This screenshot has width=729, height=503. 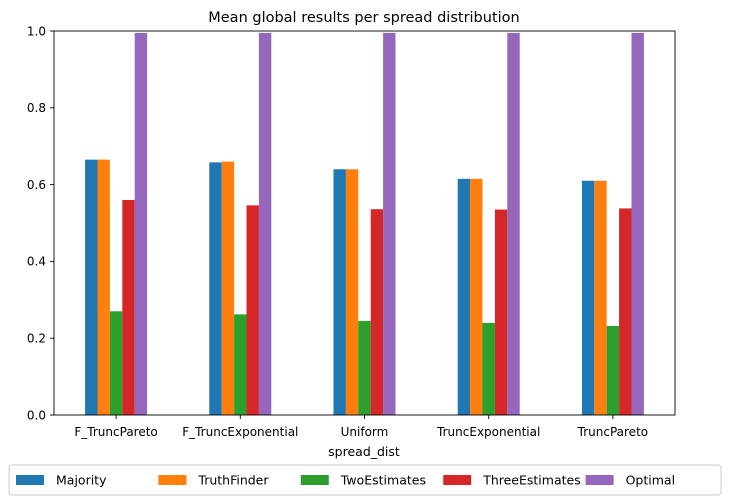 What do you see at coordinates (228, 288) in the screenshot?
I see `bar-truthfinder-f-truncexponential` at bounding box center [228, 288].